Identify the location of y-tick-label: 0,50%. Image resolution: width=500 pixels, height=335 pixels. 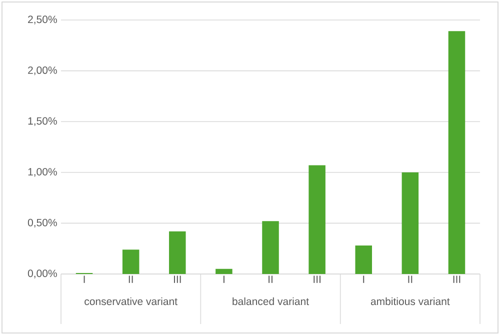
(42, 223).